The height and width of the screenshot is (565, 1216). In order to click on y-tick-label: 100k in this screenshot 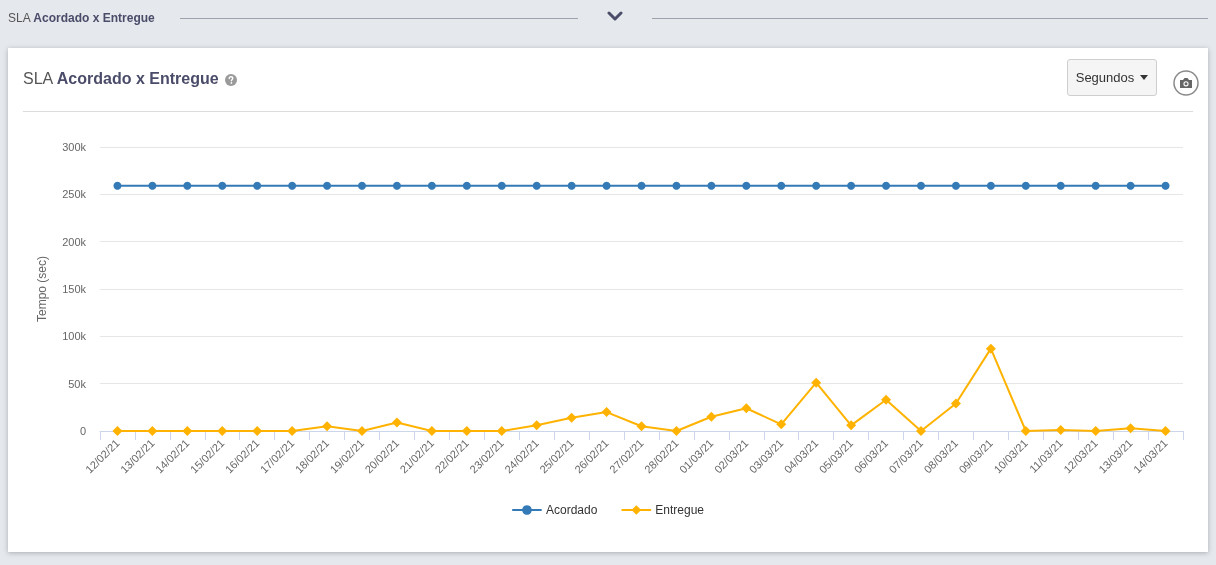, I will do `click(74, 336)`.